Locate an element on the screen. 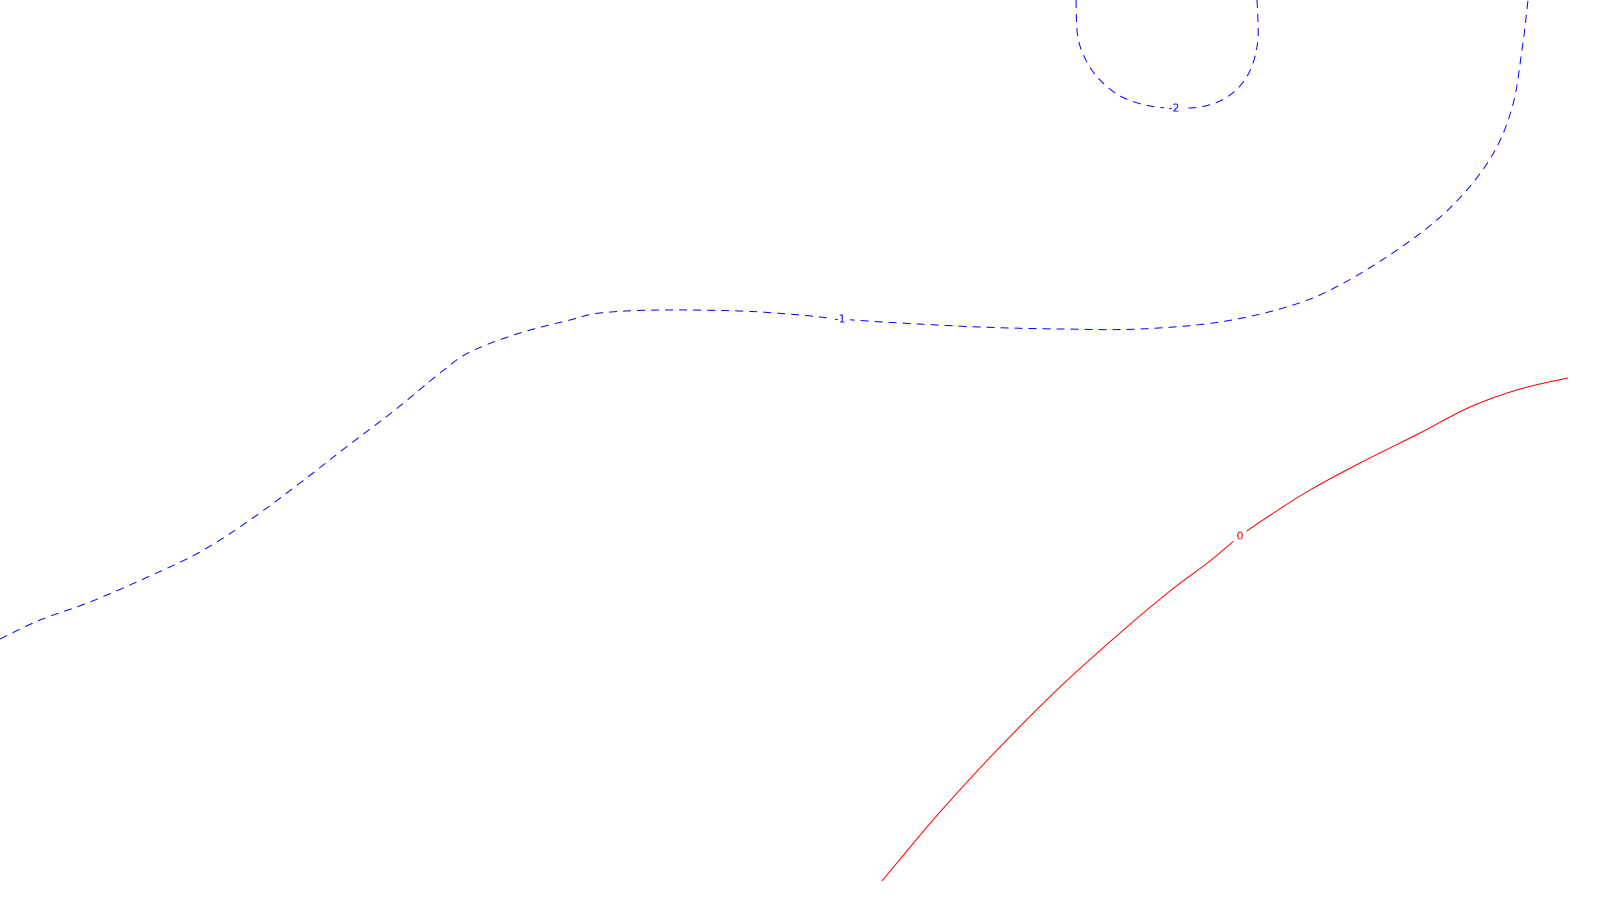 The image size is (1600, 900). contour-labels: -2 -1 0 is located at coordinates (1038, 322).